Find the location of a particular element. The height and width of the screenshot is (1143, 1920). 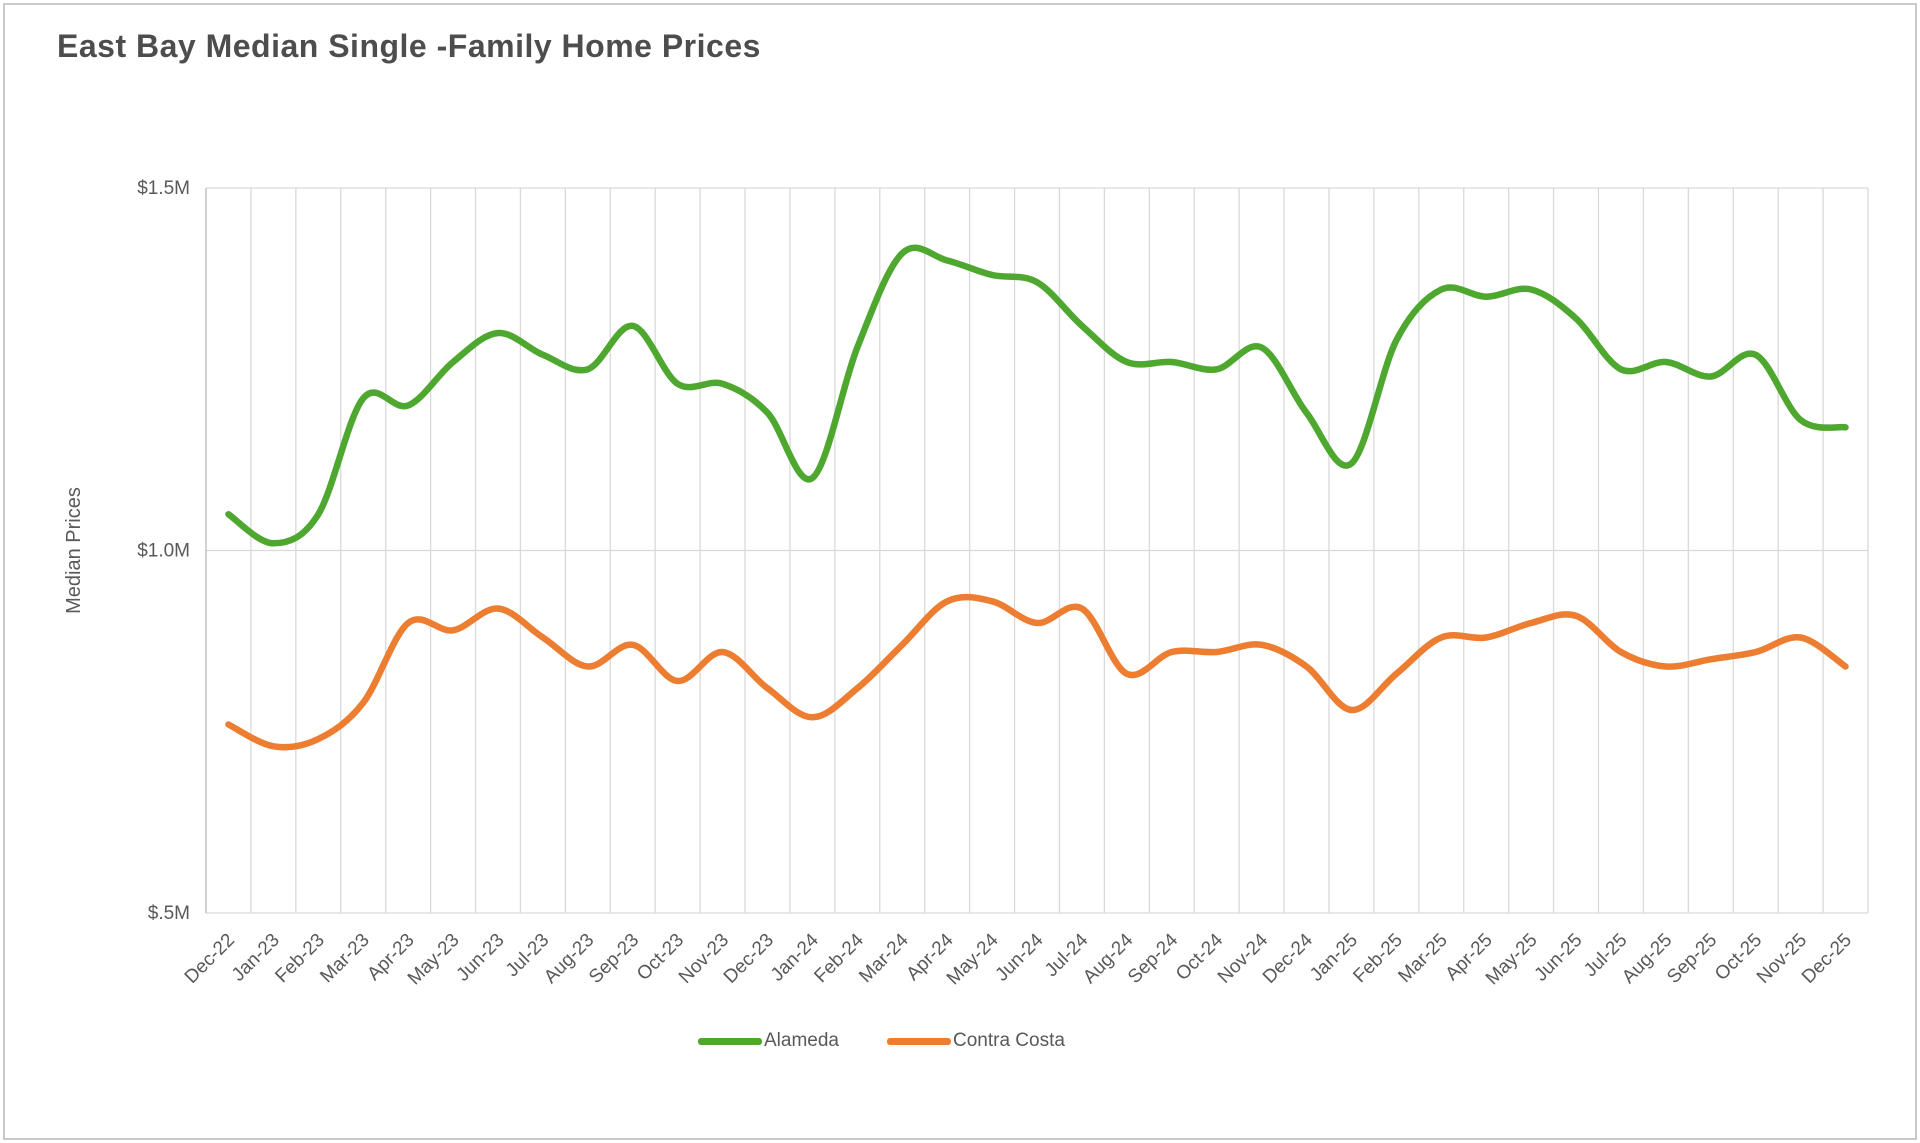

x-axis-tick-label: Jun-25 is located at coordinates (1559, 958).